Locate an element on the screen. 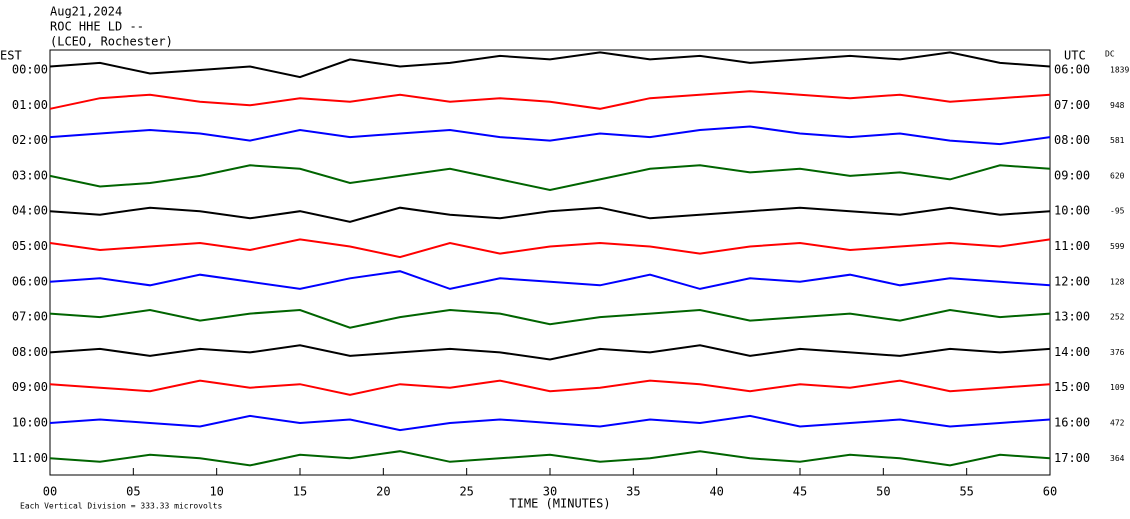 The height and width of the screenshot is (519, 1130). dc-value: 948 is located at coordinates (1117, 105).